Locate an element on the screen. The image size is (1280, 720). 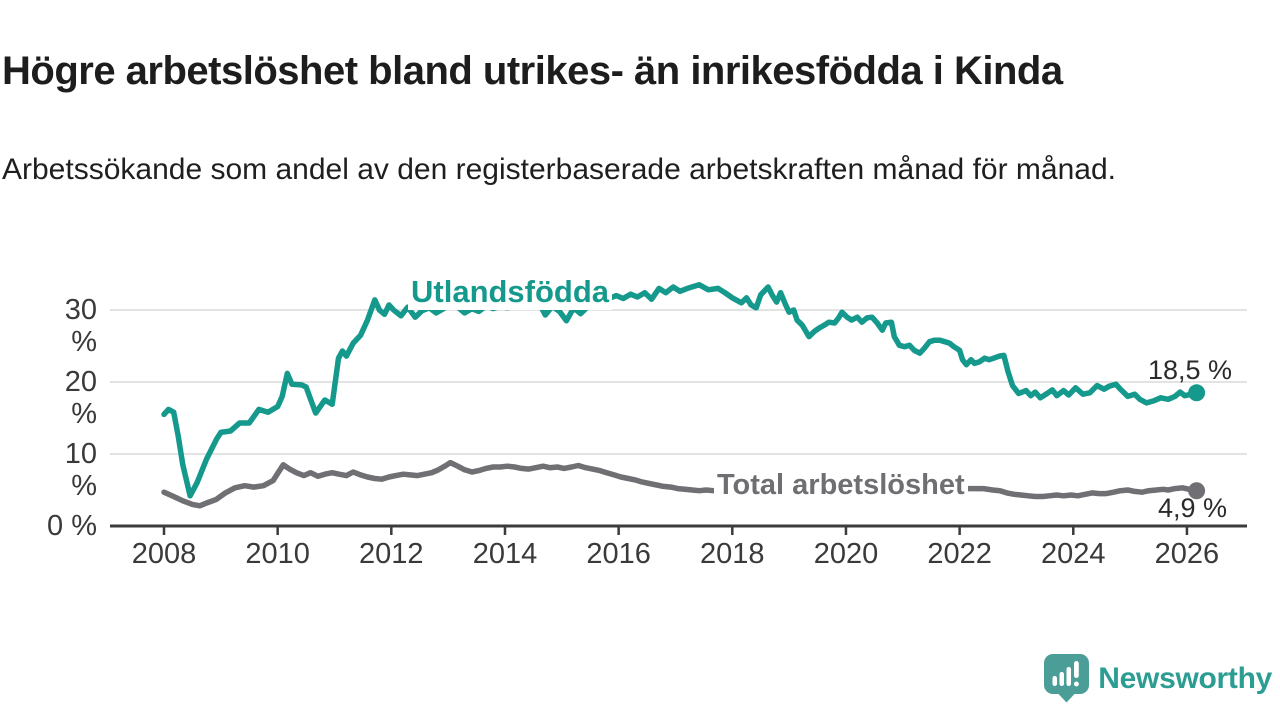
end-value-label-total: 4,9 % is located at coordinates (1192, 508).